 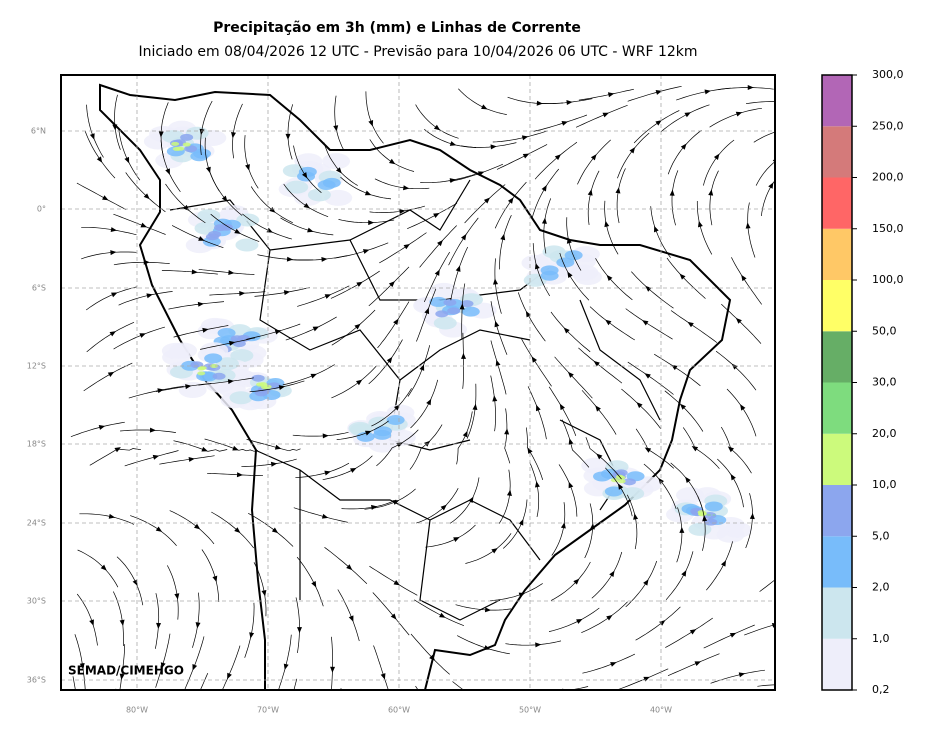 I want to click on lat-label: 24°S, so click(x=36, y=523).